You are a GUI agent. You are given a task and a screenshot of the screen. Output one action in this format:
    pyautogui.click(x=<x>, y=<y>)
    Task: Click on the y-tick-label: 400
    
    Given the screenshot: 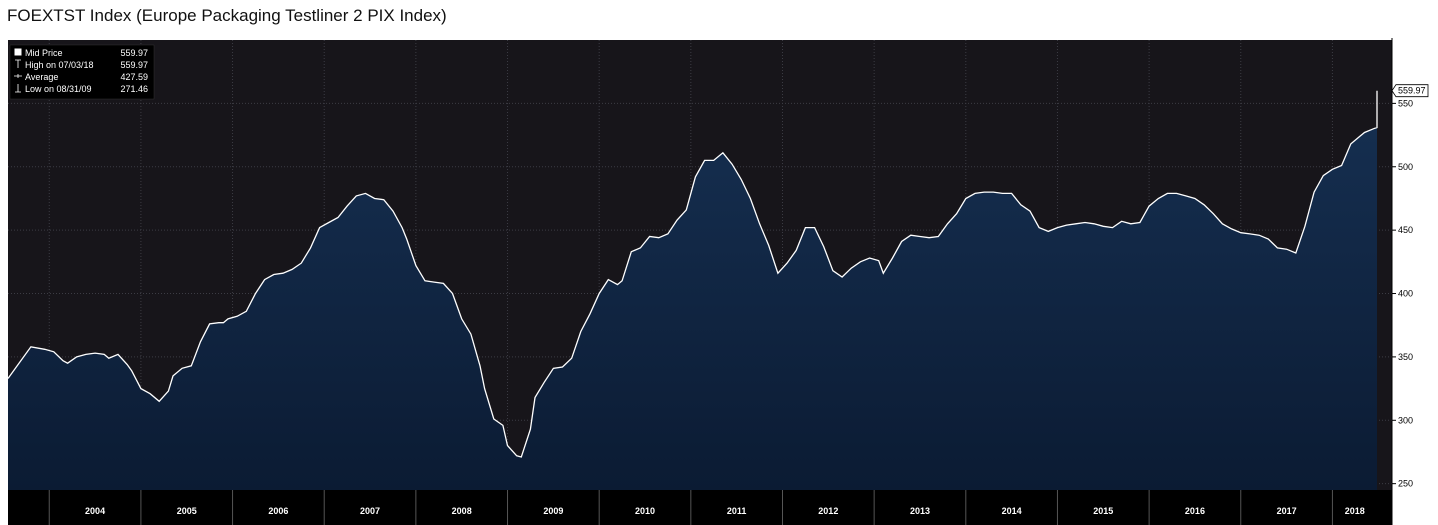 What is the action you would take?
    pyautogui.click(x=1405, y=294)
    